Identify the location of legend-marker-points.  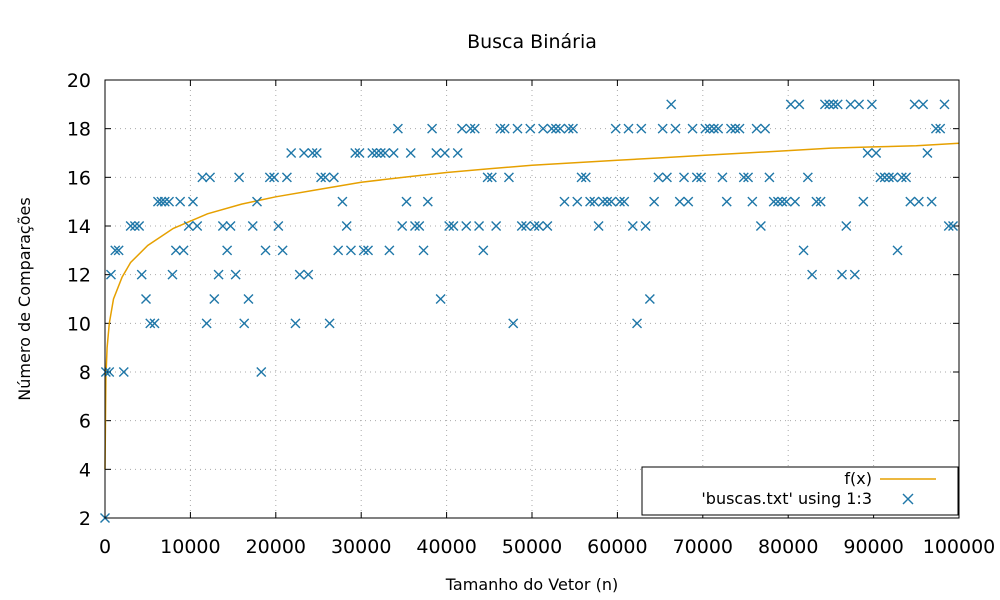
(908, 499).